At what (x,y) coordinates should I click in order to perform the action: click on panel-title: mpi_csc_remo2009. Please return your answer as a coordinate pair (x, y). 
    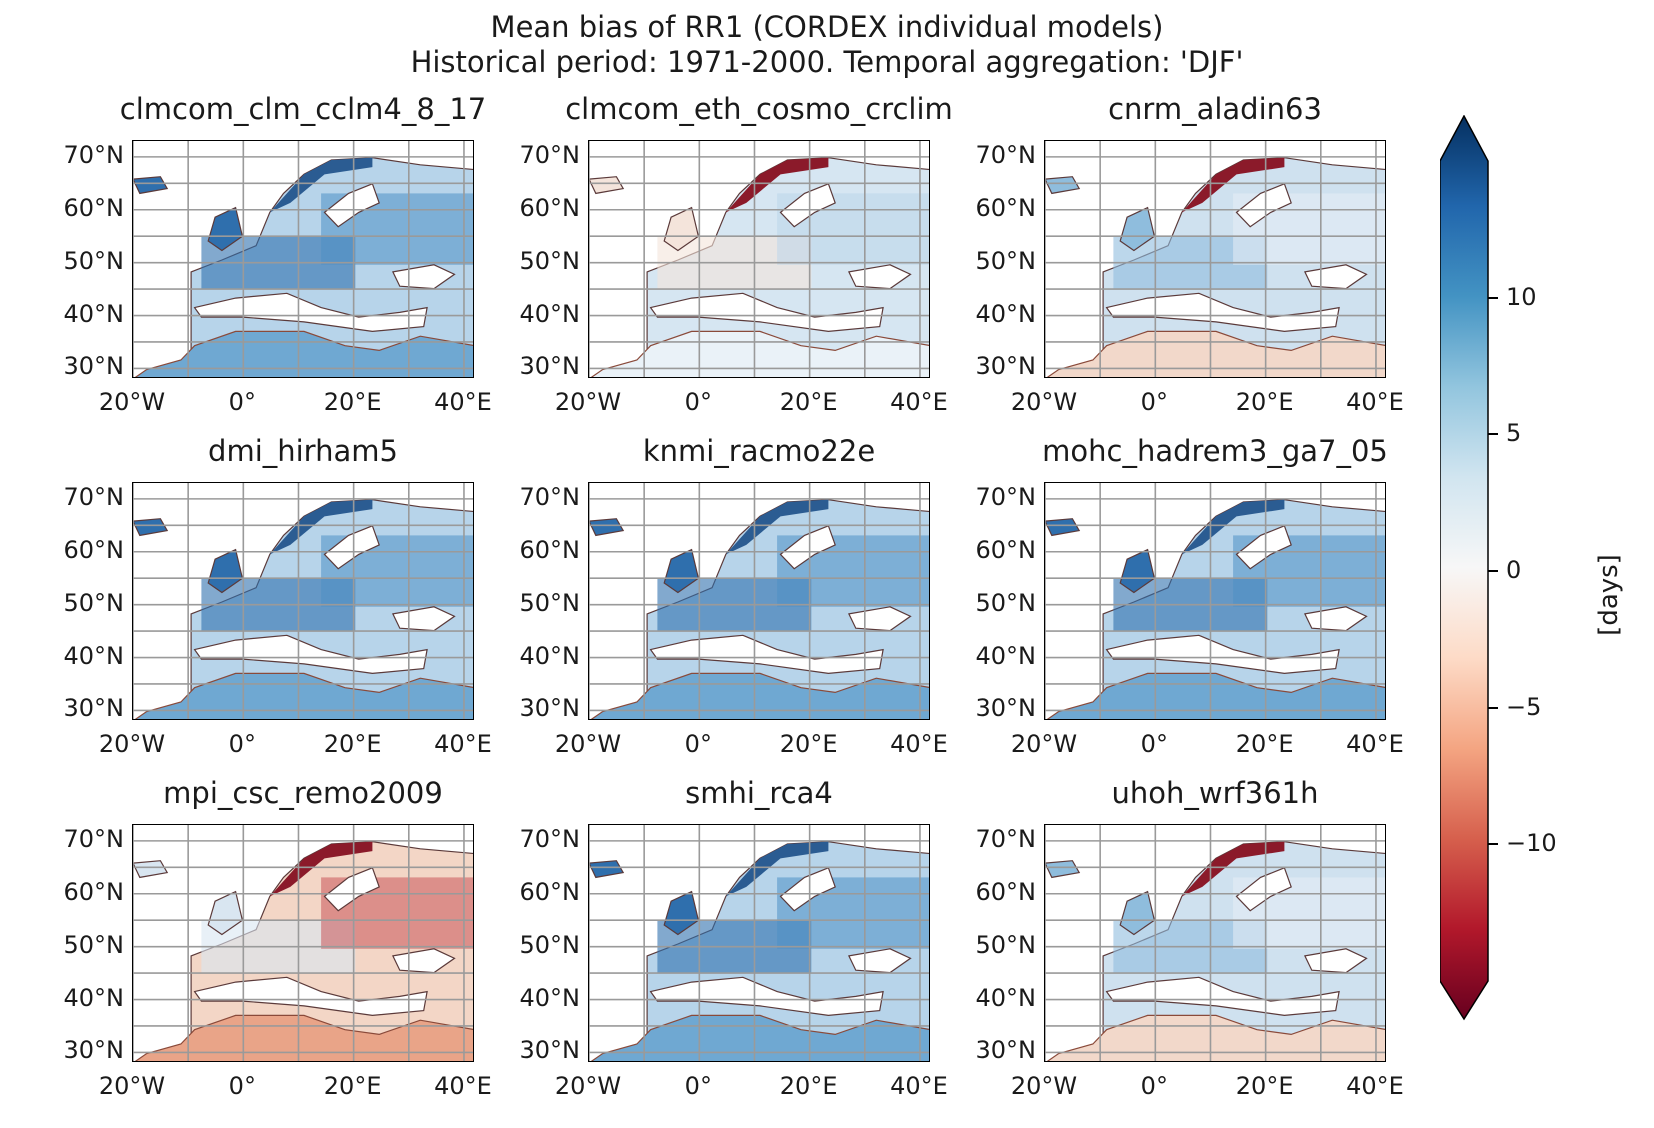
    Looking at the image, I should click on (303, 793).